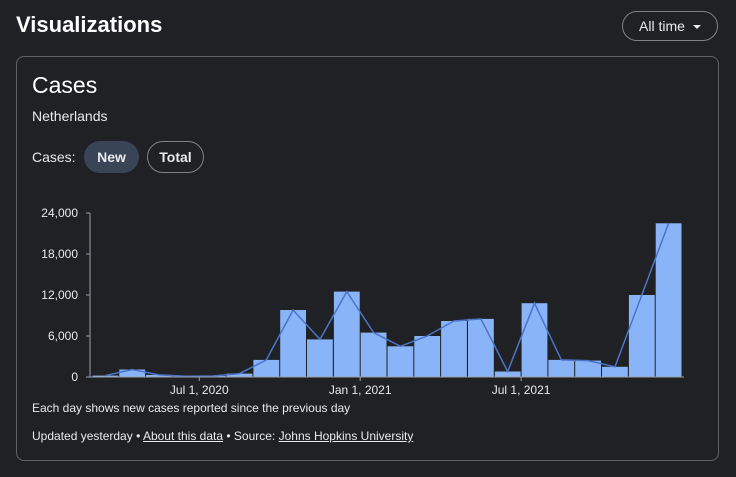 The height and width of the screenshot is (477, 736). What do you see at coordinates (70, 116) in the screenshot?
I see `card-subtitle: Netherlands` at bounding box center [70, 116].